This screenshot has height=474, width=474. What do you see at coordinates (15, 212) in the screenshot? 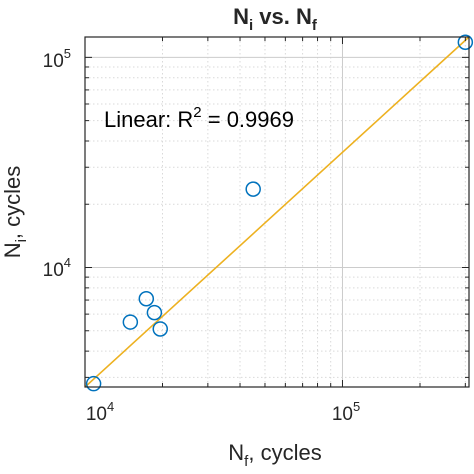
I see `y-axis-title: Ni, cycles` at bounding box center [15, 212].